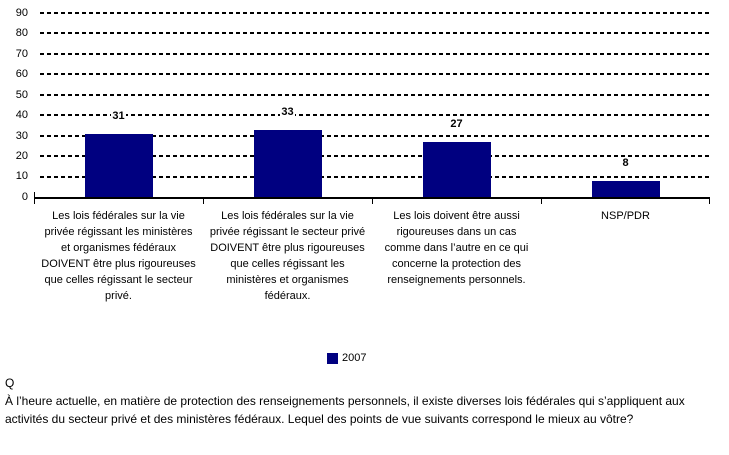  I want to click on bar-group-1: 31, so click(118, 105).